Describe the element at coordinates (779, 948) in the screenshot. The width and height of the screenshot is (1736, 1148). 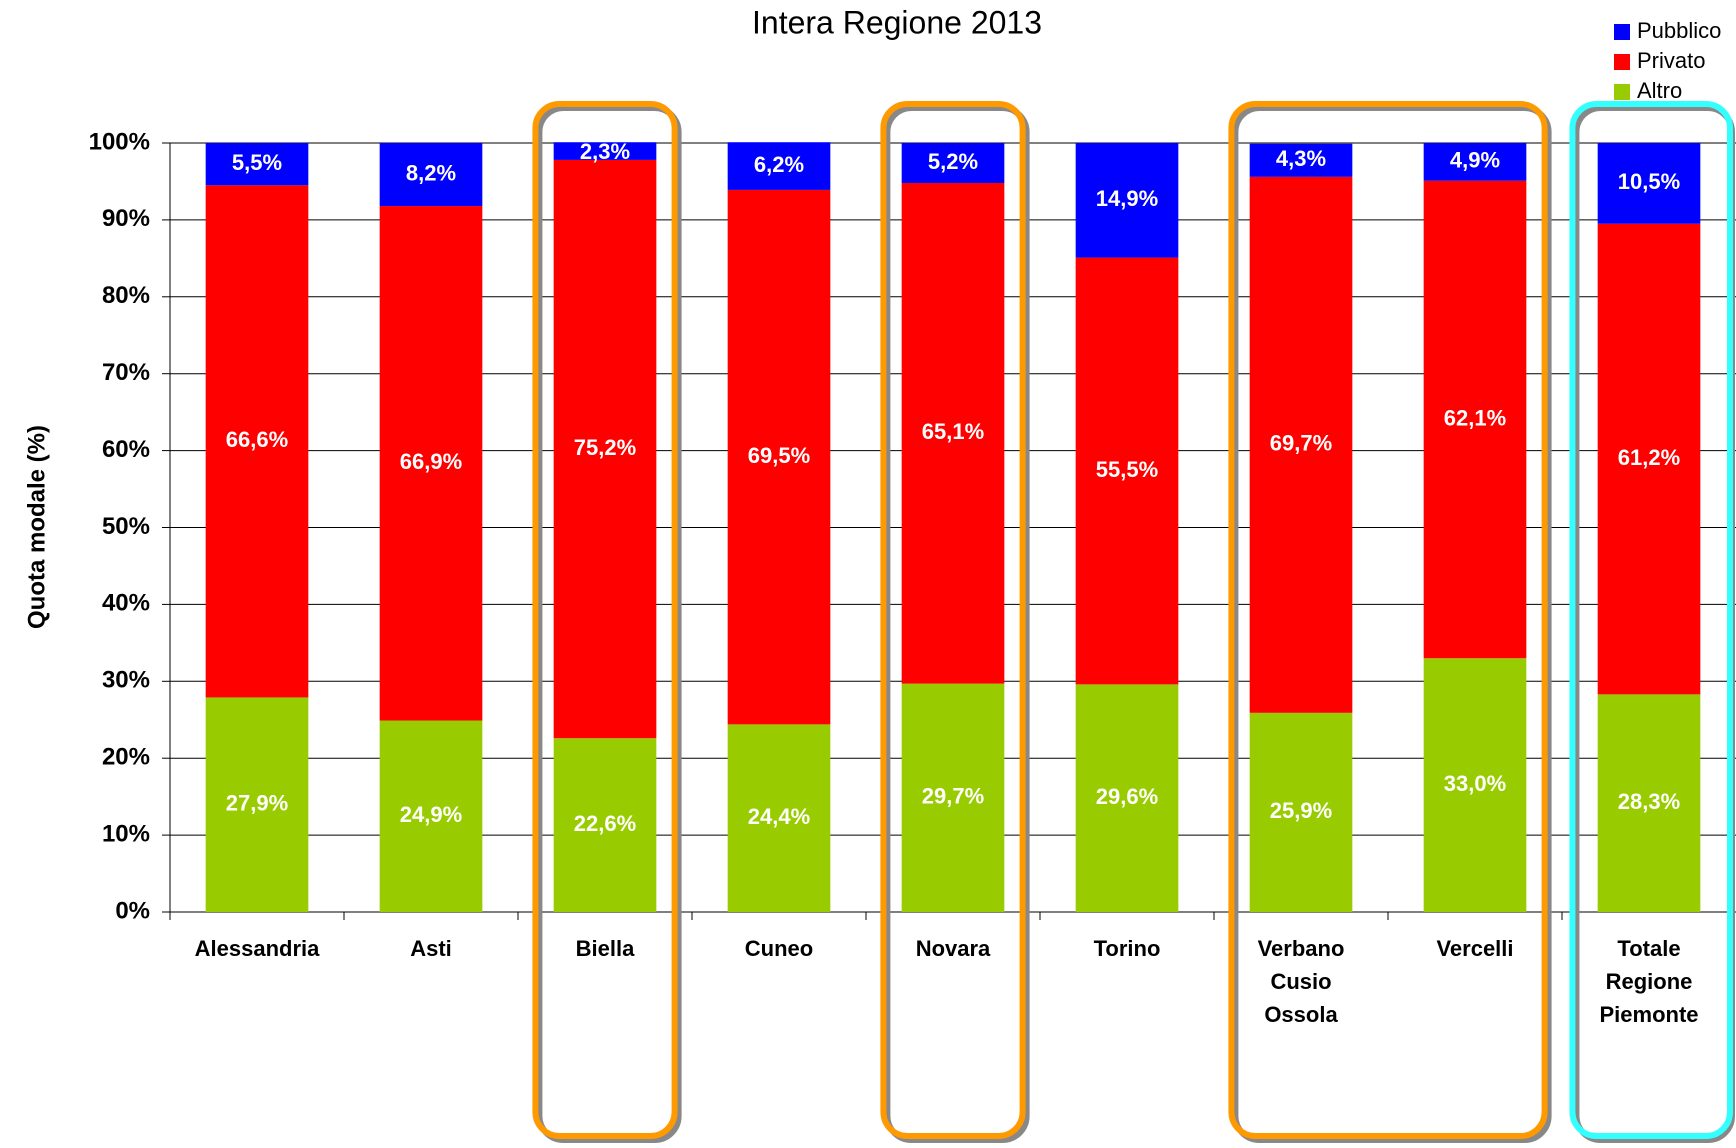
I see `x-tick-label: Cuneo` at that location.